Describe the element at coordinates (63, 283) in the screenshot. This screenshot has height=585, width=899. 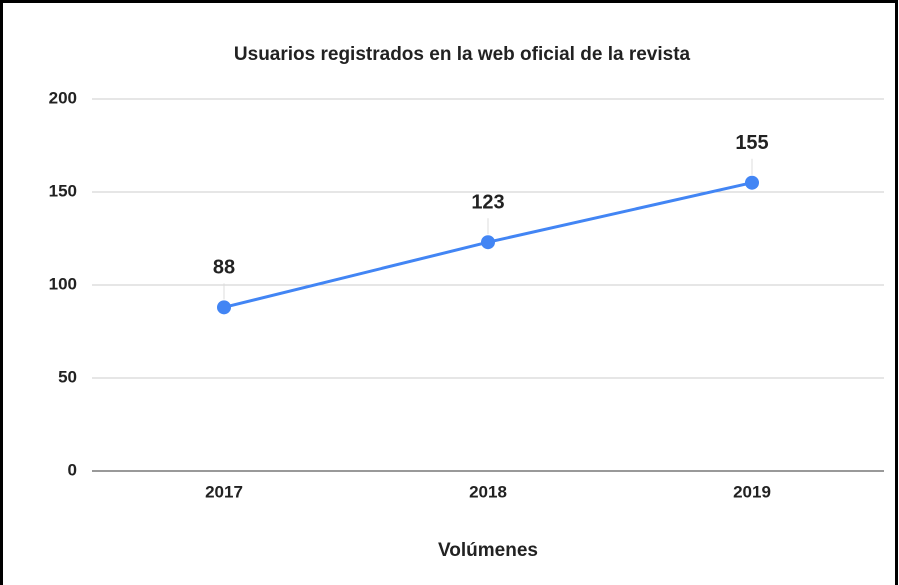
I see `y-tick-label: 100` at that location.